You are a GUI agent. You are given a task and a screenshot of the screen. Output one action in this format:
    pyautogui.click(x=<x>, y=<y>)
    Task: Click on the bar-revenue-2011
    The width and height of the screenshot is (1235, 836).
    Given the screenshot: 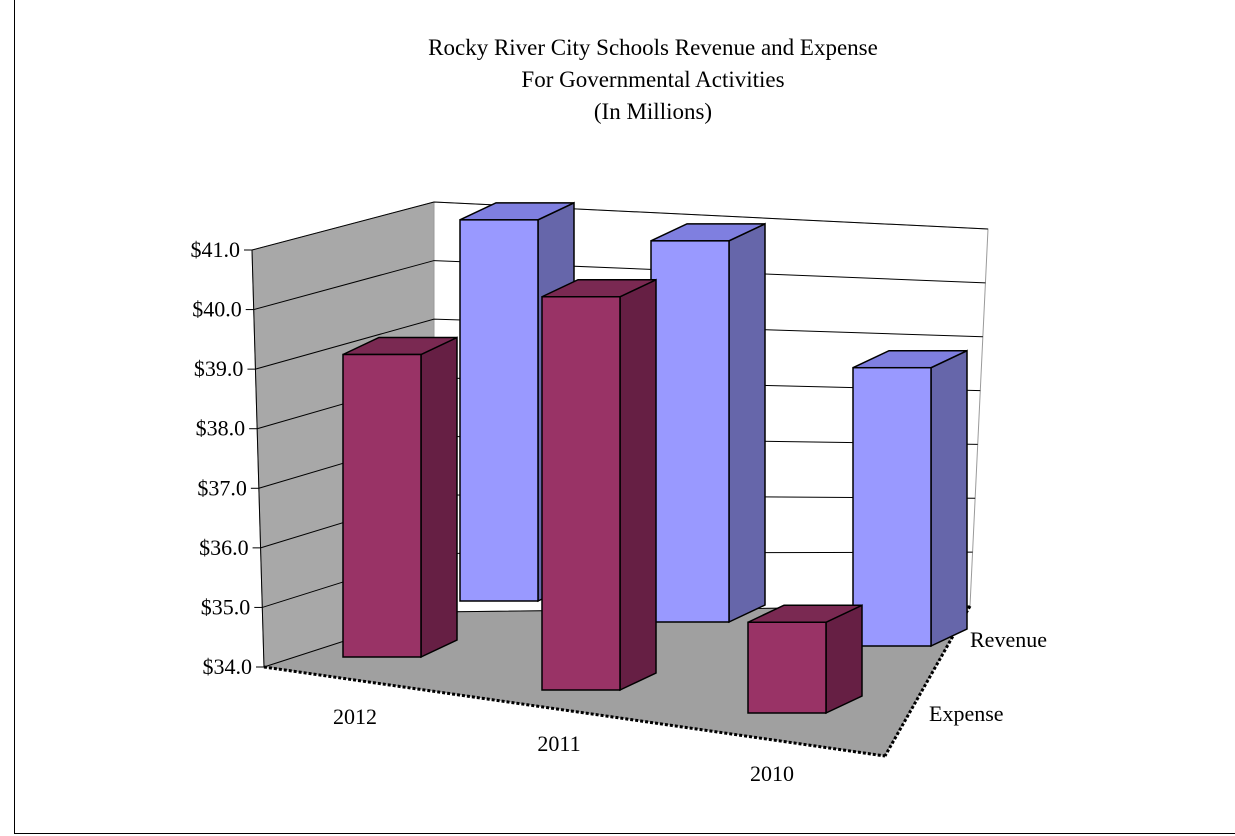 What is the action you would take?
    pyautogui.click(x=690, y=431)
    